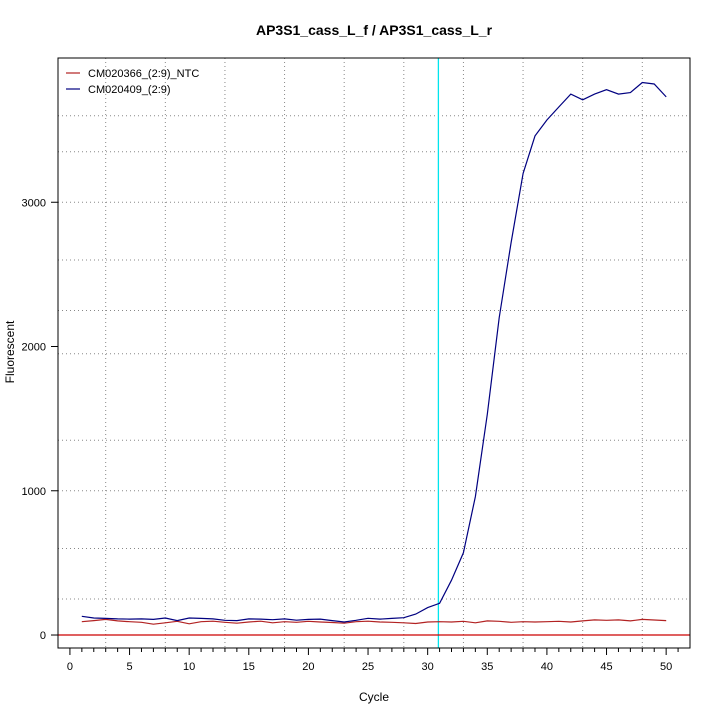  Describe the element at coordinates (129, 667) in the screenshot. I see `x-tick-label: 5` at that location.